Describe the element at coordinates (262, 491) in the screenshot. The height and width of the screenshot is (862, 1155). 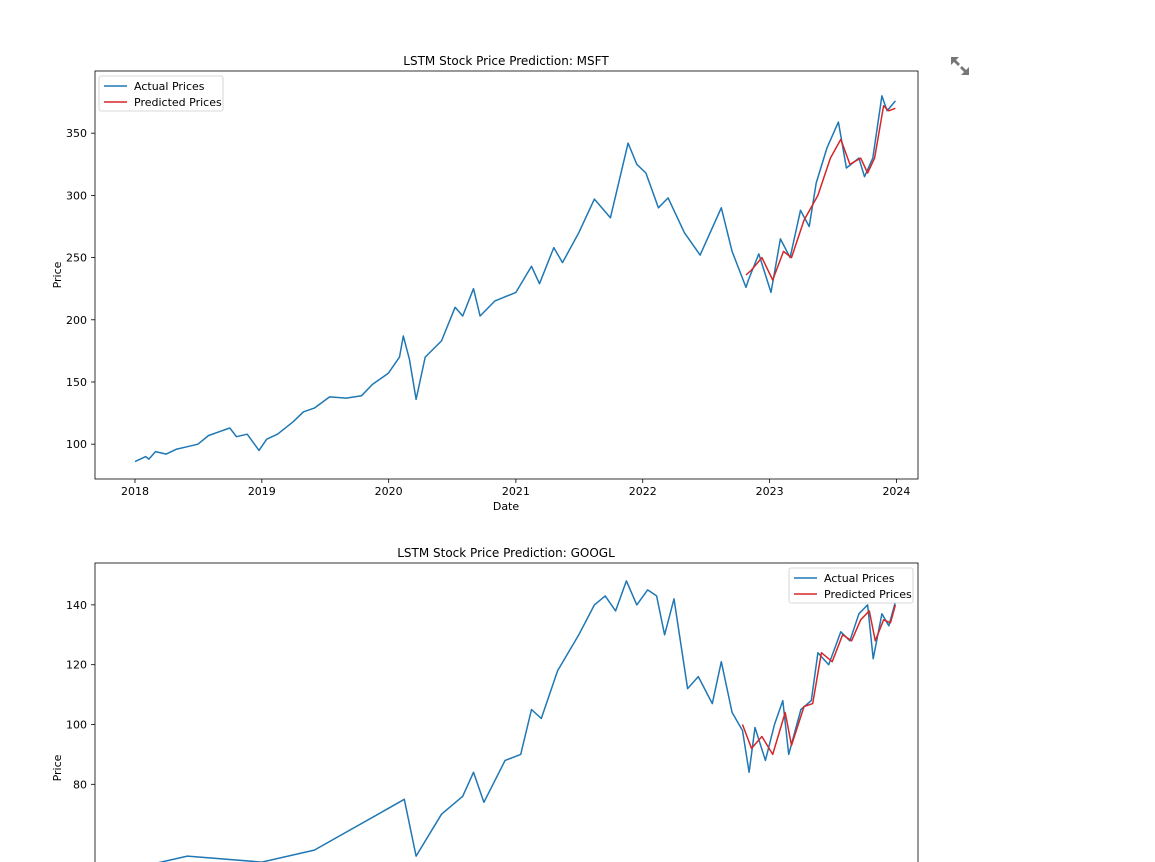
I see `x-tick-label: 2019` at that location.